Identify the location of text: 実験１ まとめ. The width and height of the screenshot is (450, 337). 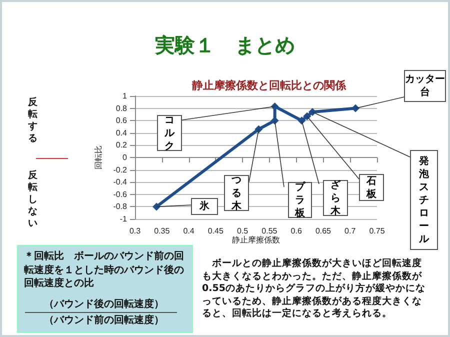
(225, 45).